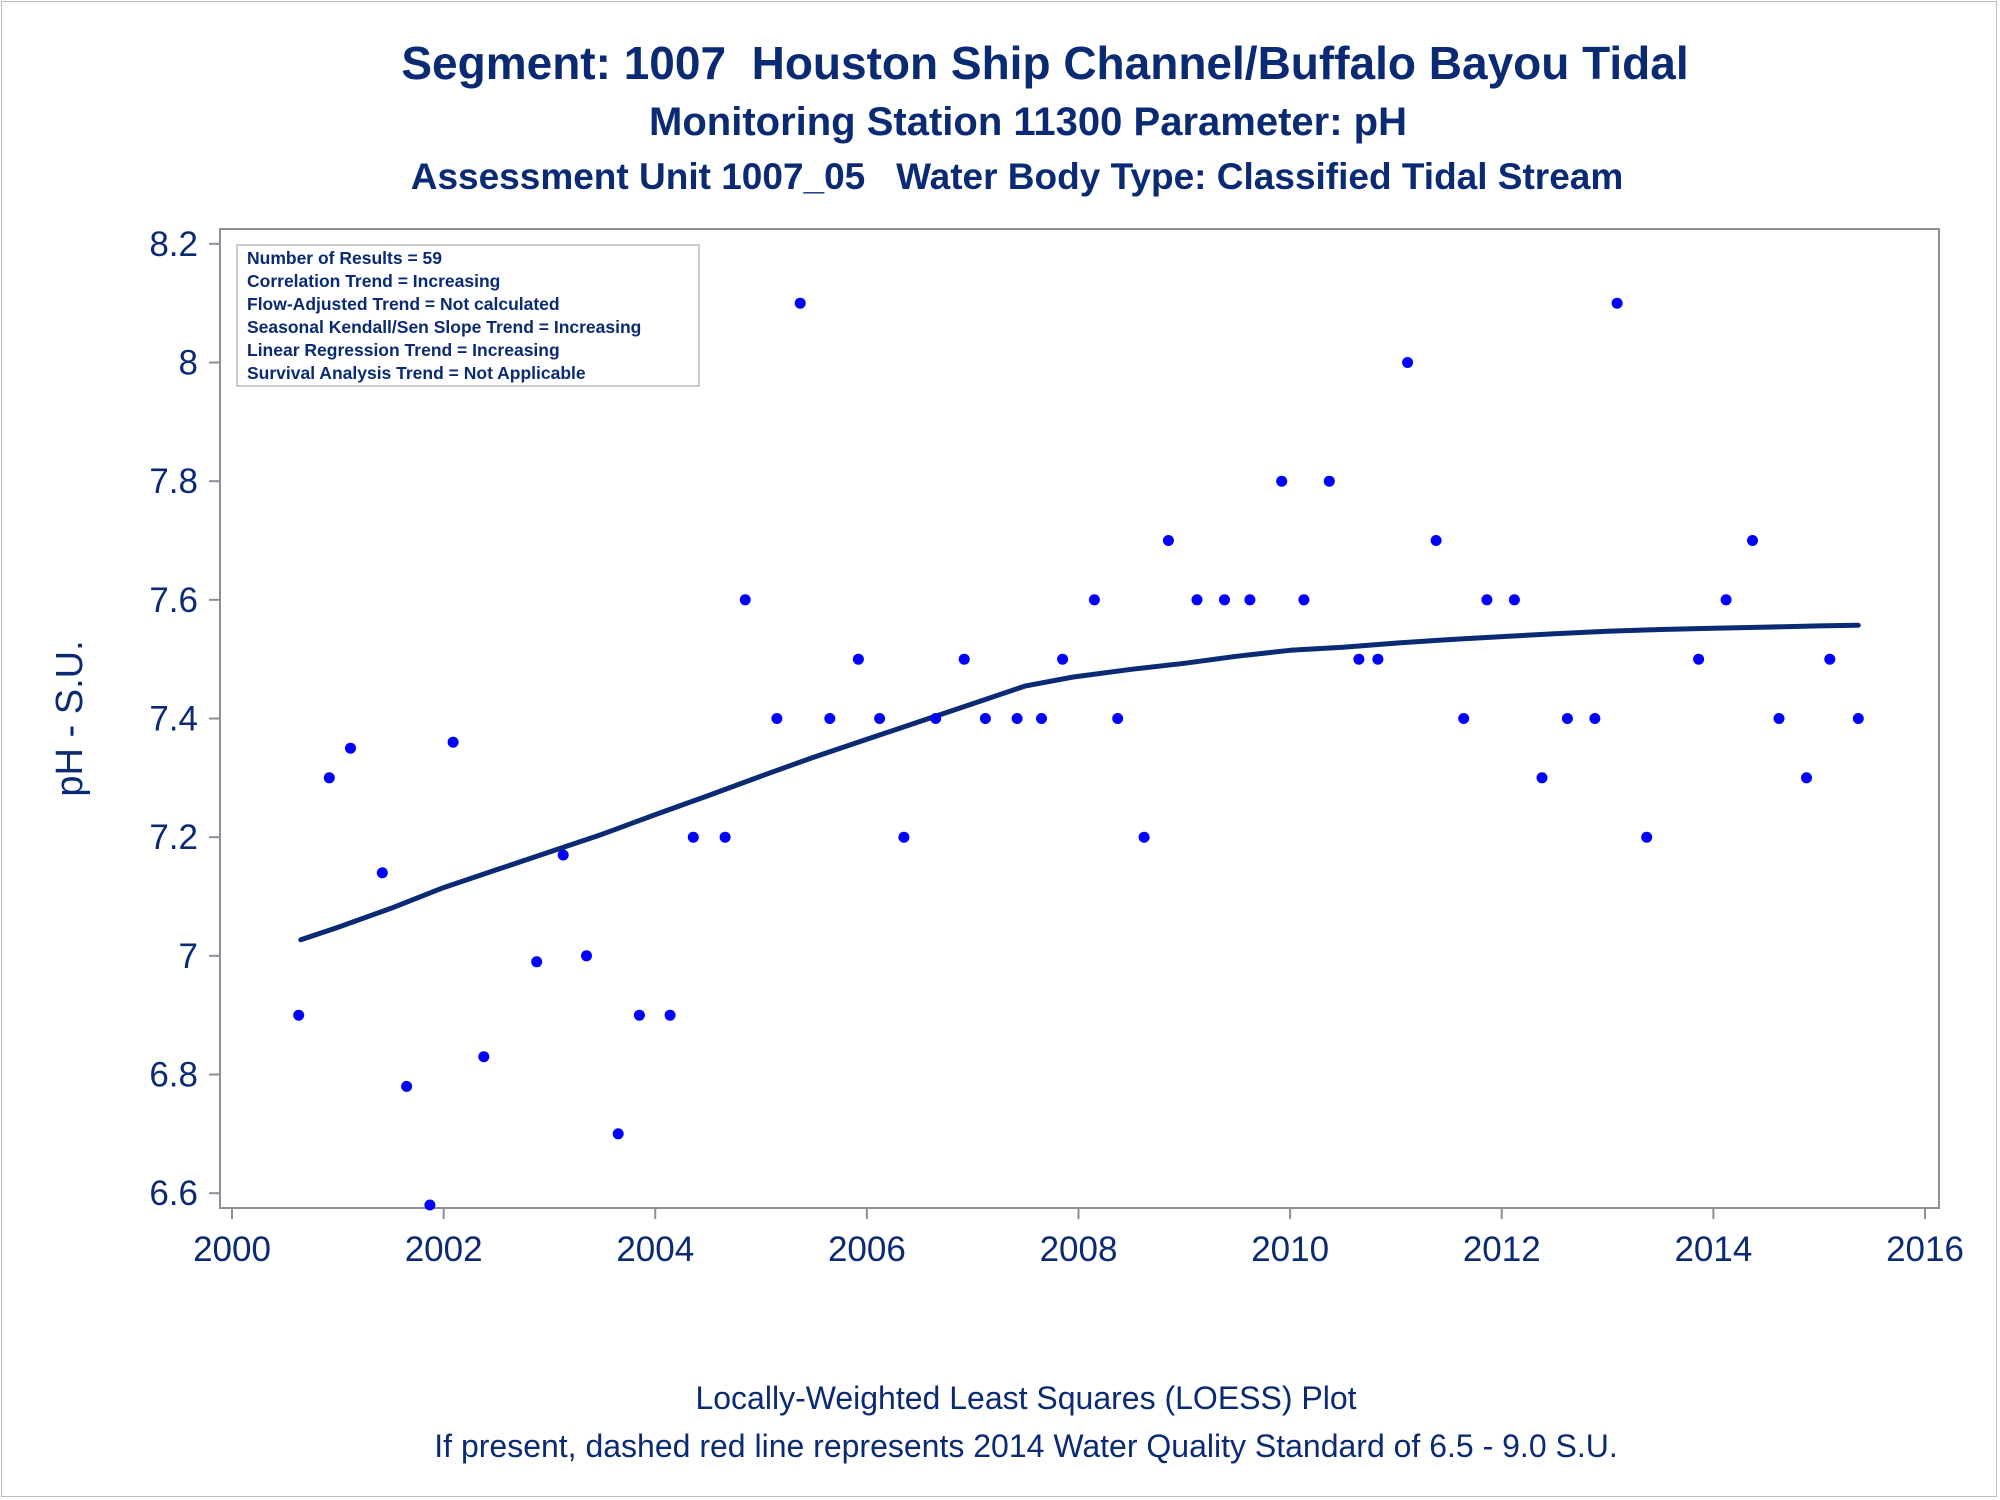 Image resolution: width=2000 pixels, height=1500 pixels. I want to click on stats-legend-line: Survival Analysis Trend = Not Applicable, so click(416, 373).